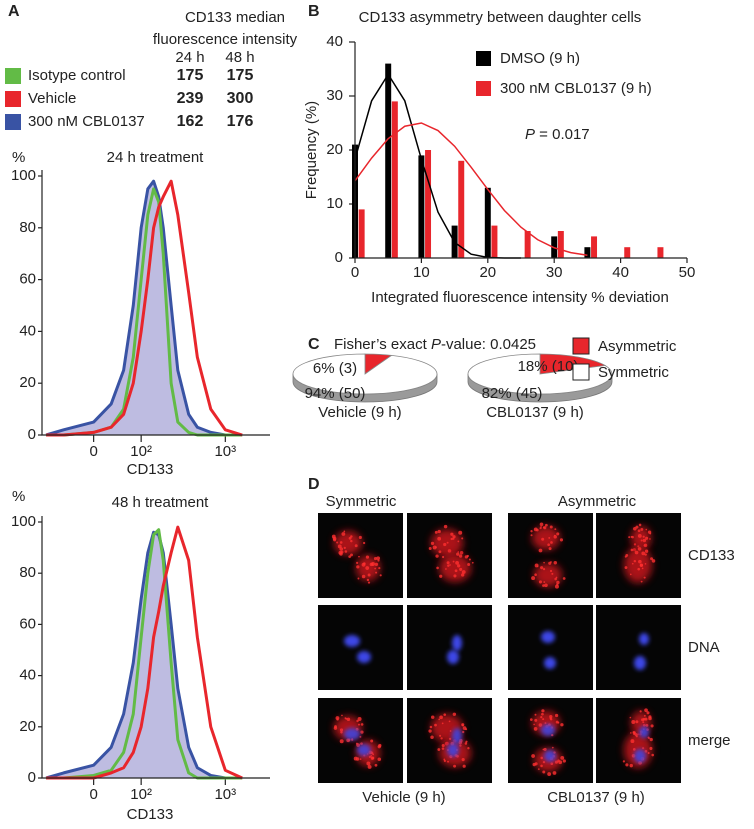  Describe the element at coordinates (93, 794) in the screenshot. I see `x-tick-label: 0` at that location.